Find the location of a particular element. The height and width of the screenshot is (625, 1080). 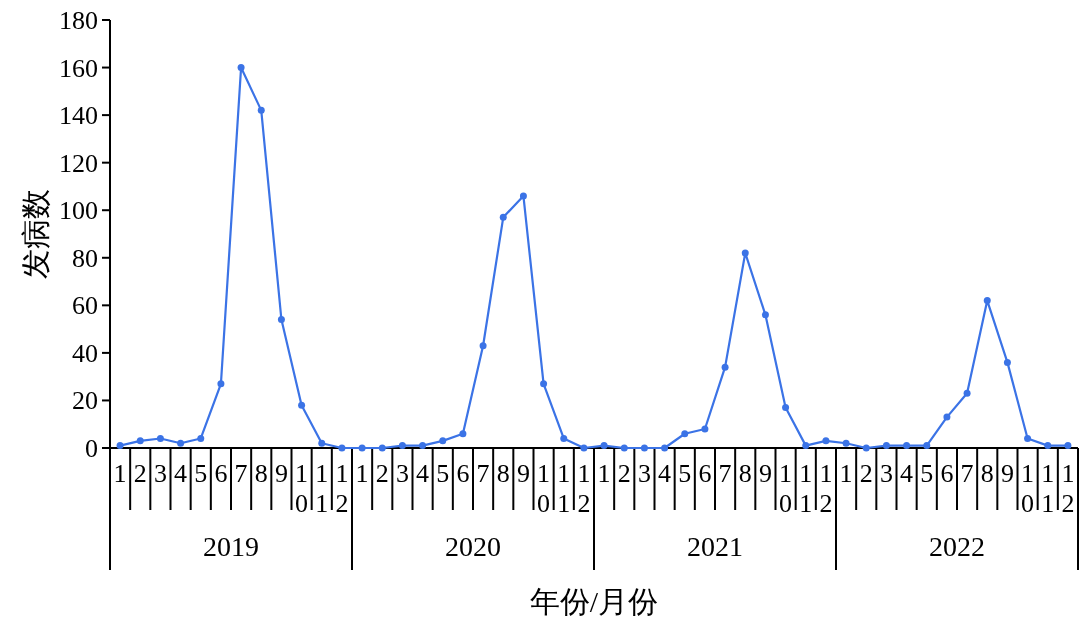

text: 2019 is located at coordinates (231, 546).